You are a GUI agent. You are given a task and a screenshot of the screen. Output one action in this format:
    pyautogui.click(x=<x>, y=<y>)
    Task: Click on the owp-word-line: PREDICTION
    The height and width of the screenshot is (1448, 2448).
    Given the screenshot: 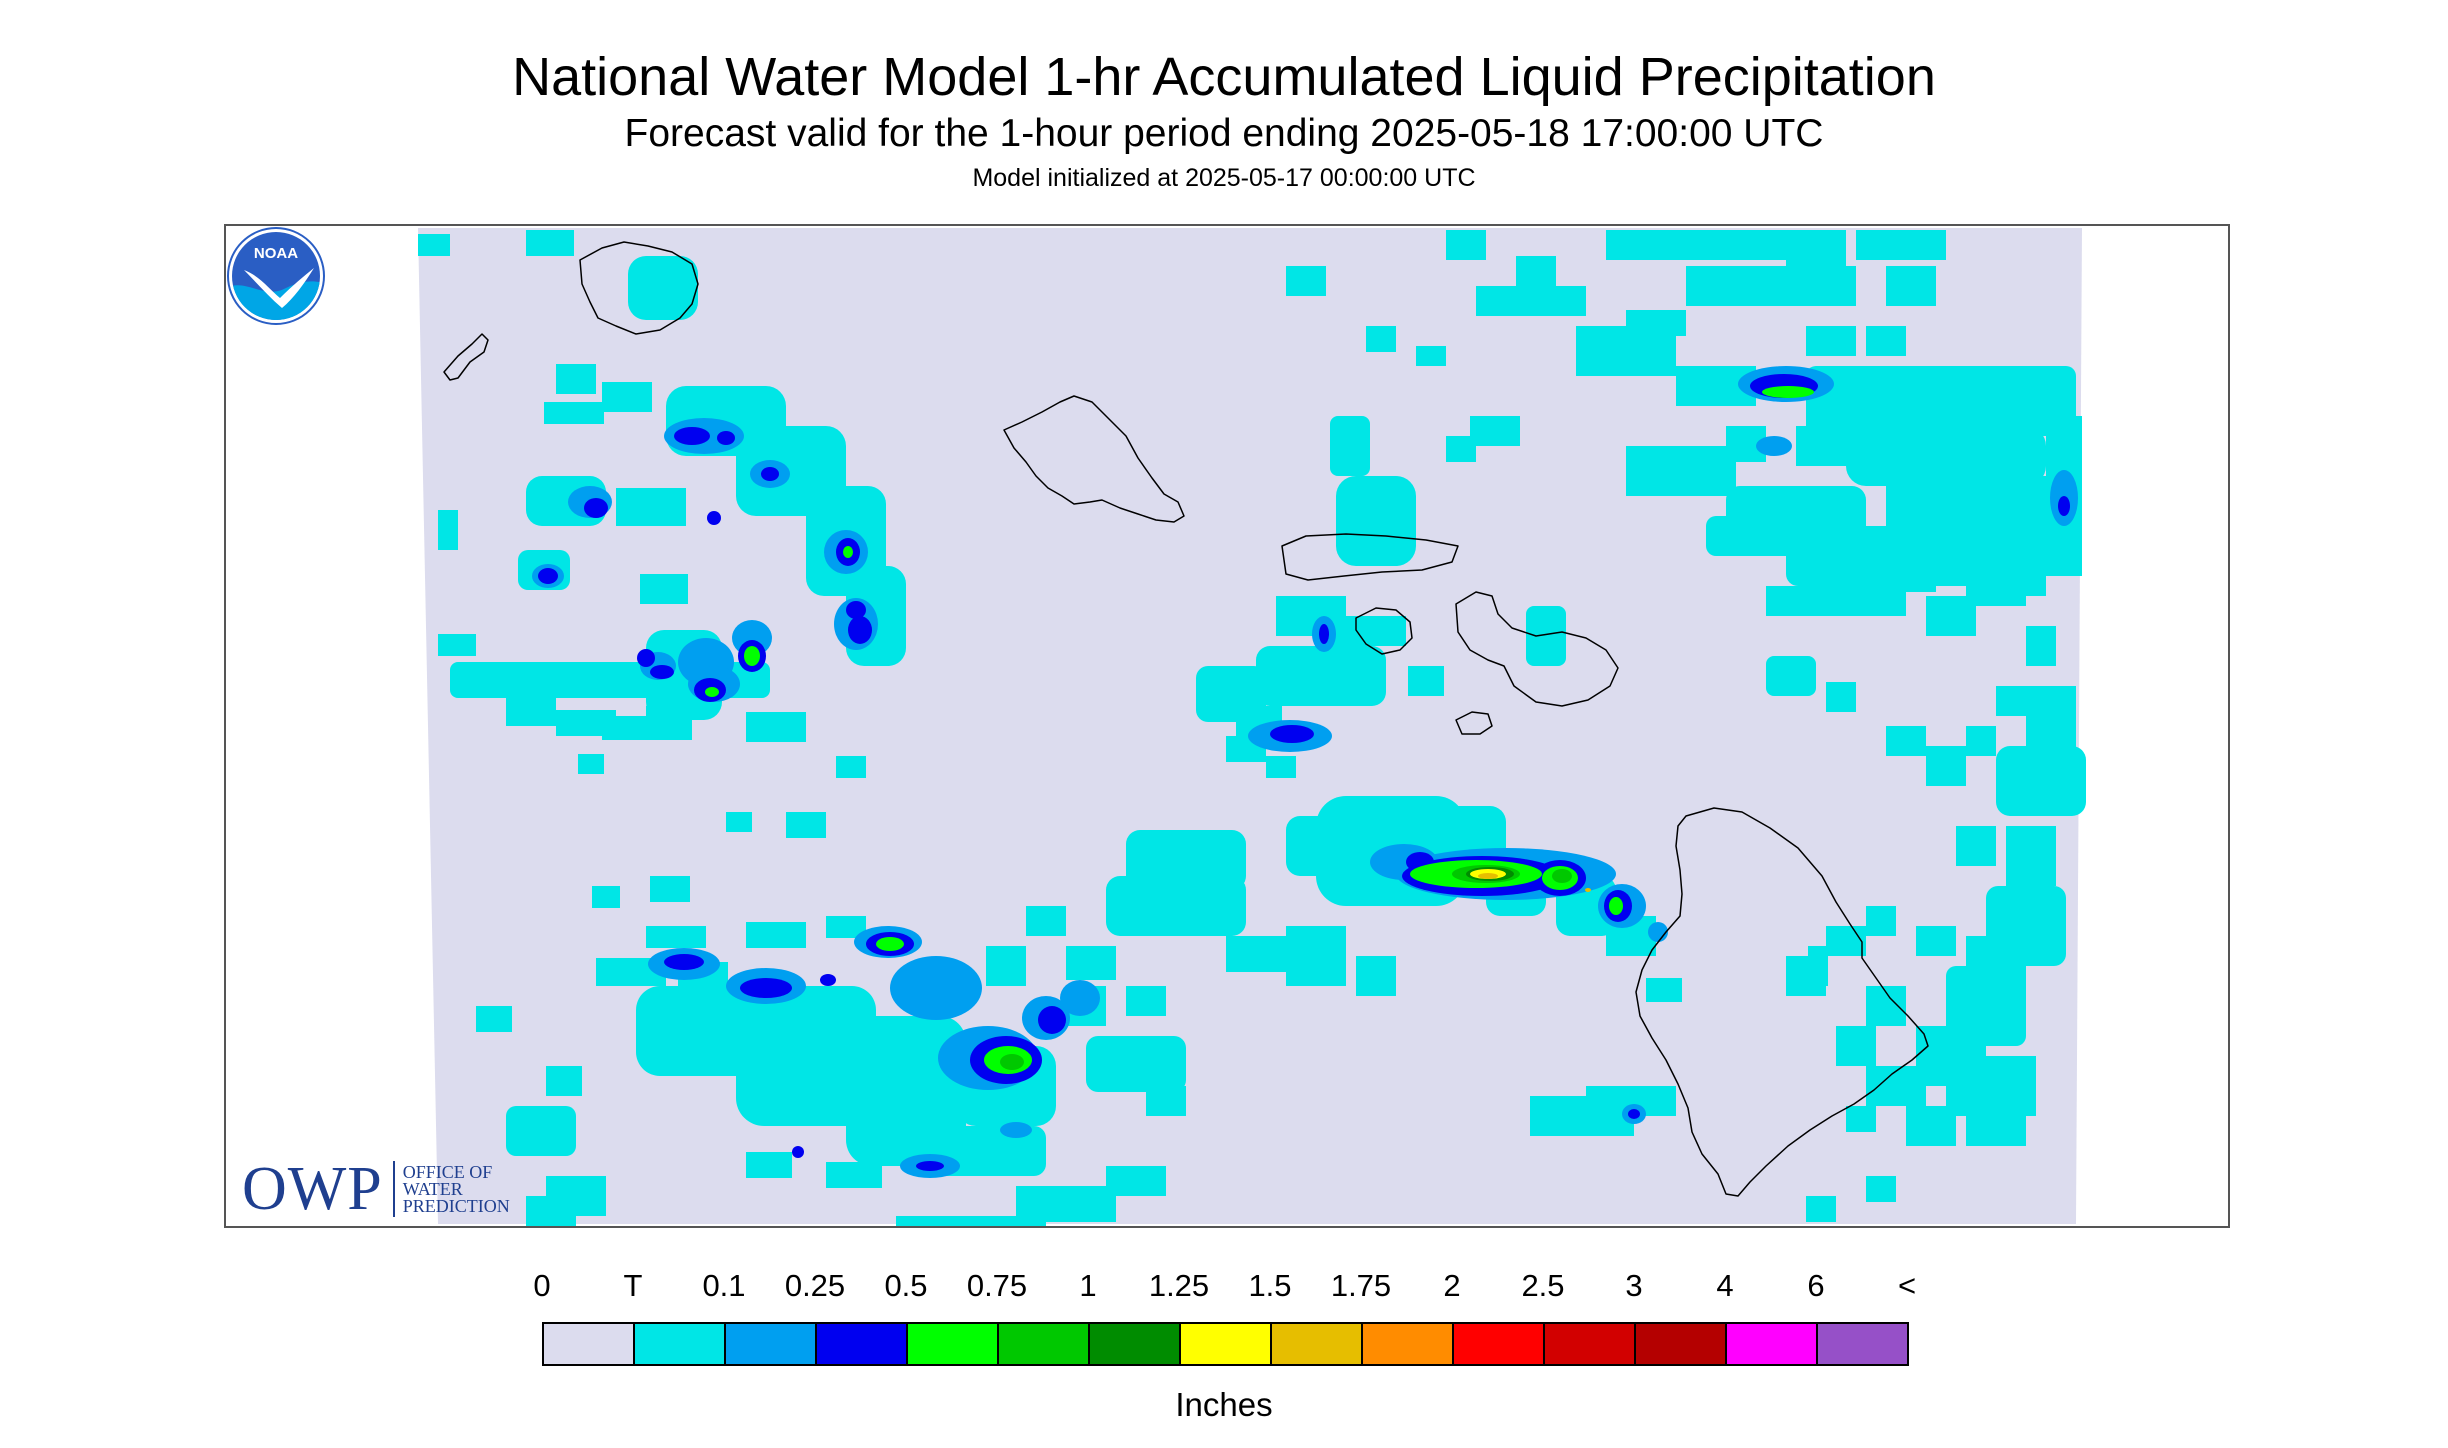 What is the action you would take?
    pyautogui.click(x=456, y=1205)
    